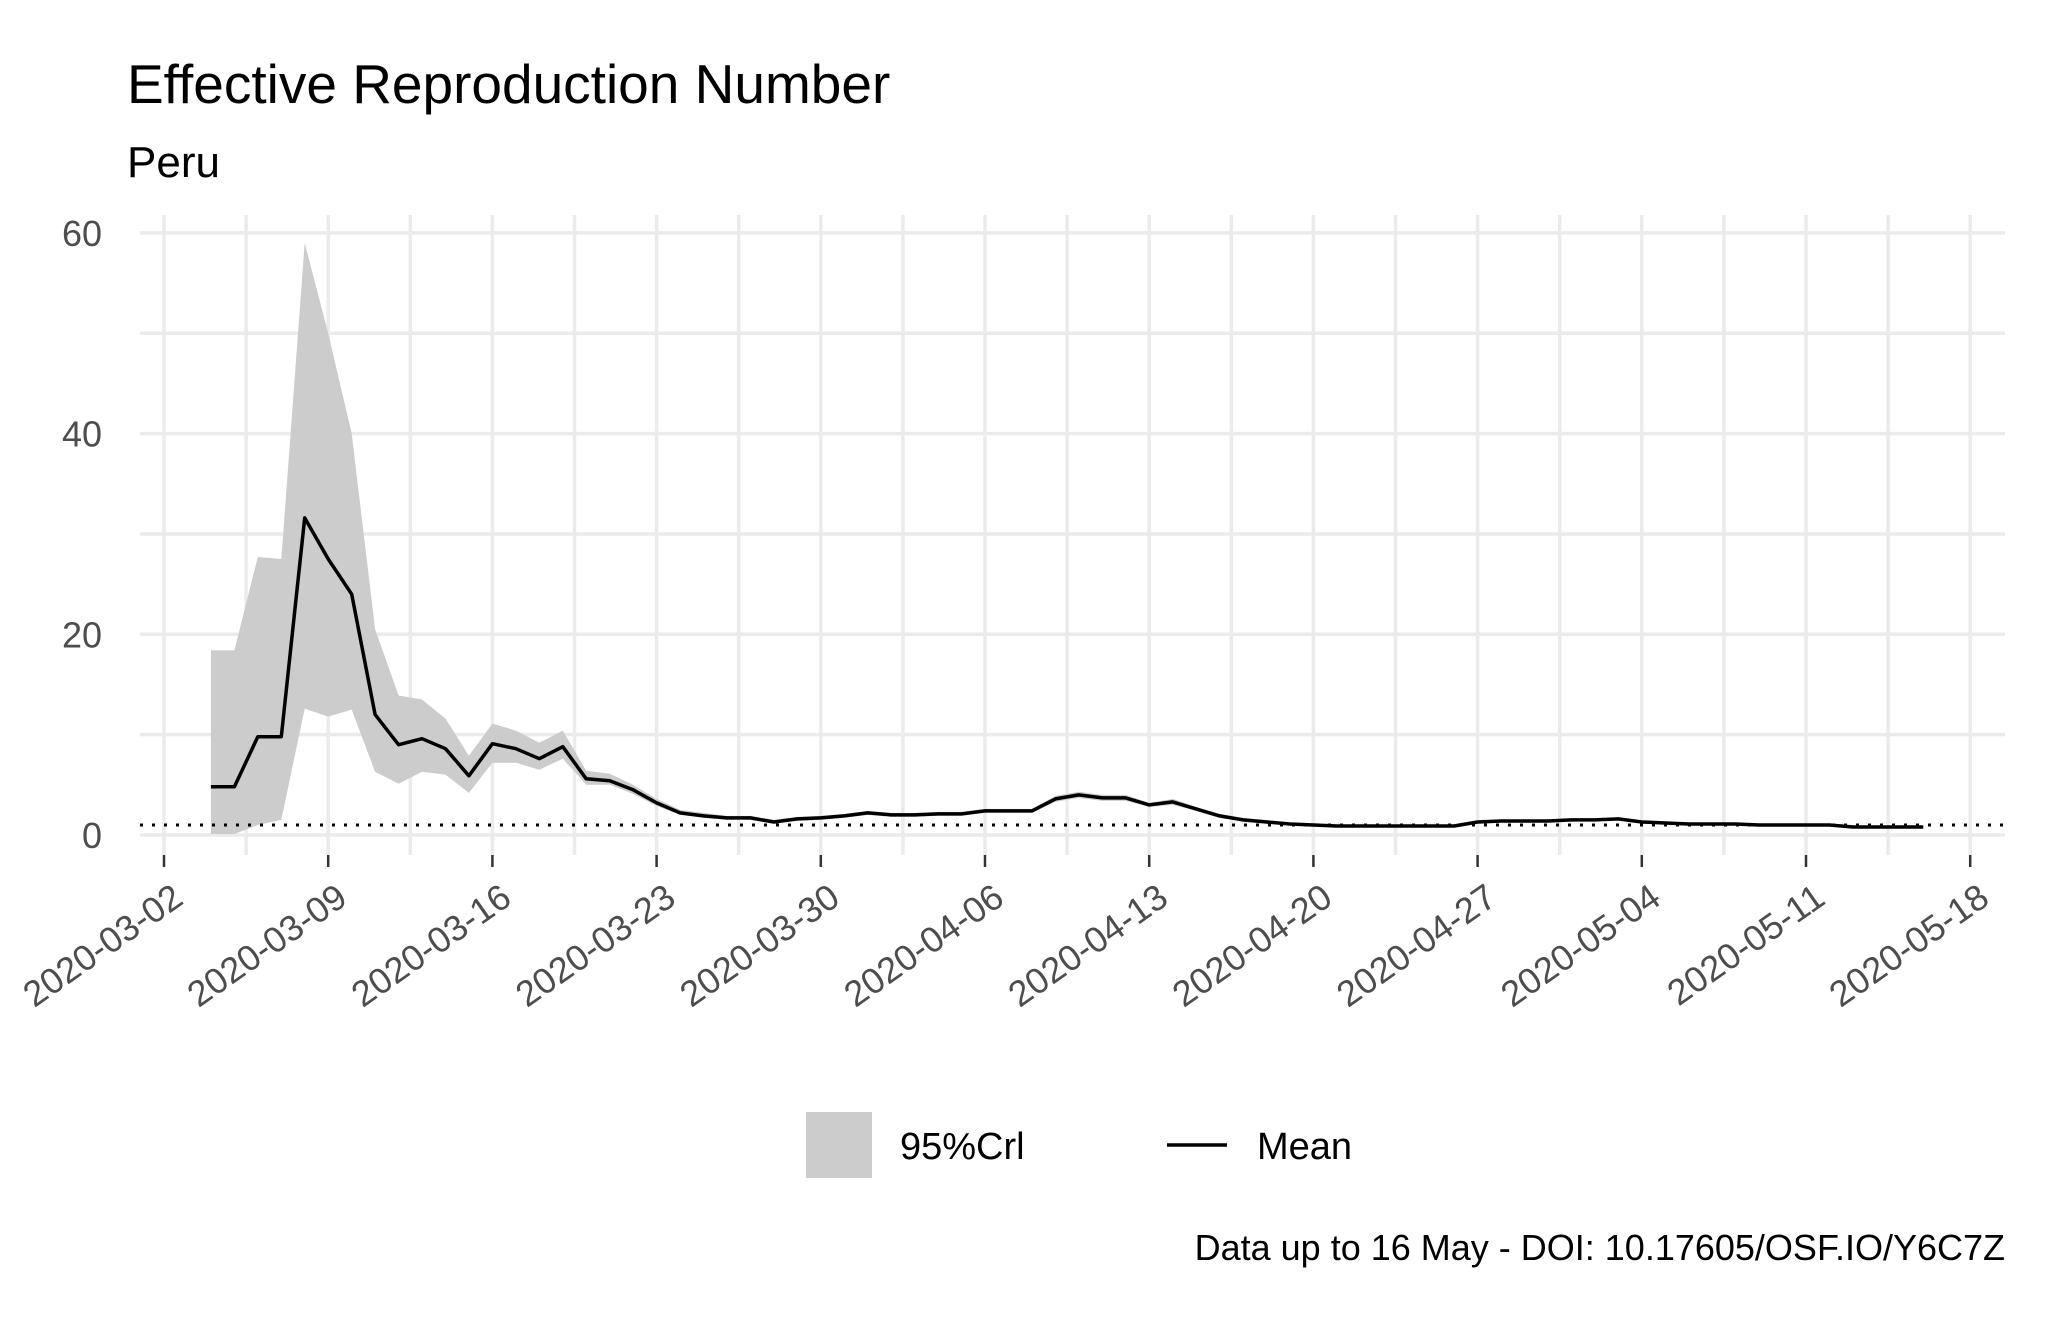 The width and height of the screenshot is (2048, 1318). What do you see at coordinates (1088, 945) in the screenshot?
I see `x-tick-label: 2020-04-13` at bounding box center [1088, 945].